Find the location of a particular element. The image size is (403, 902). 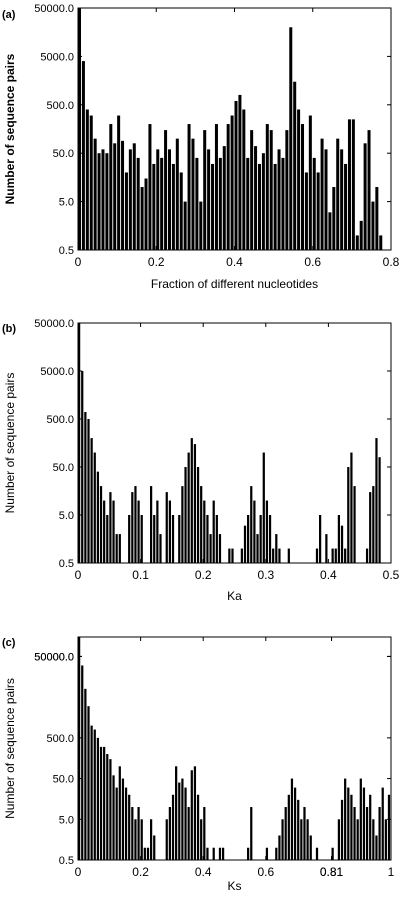

x-tick-label: 0.4 is located at coordinates (234, 262).